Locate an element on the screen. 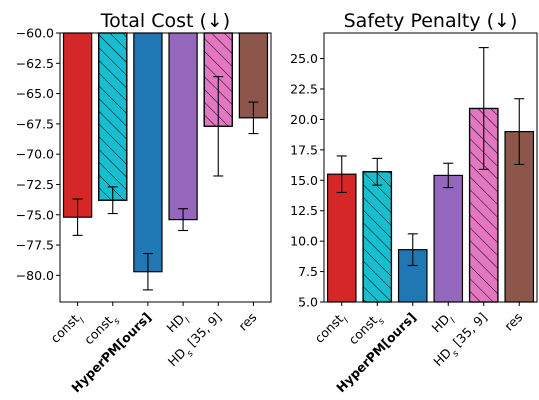  y-tick-label: −70.0 is located at coordinates (35, 154).